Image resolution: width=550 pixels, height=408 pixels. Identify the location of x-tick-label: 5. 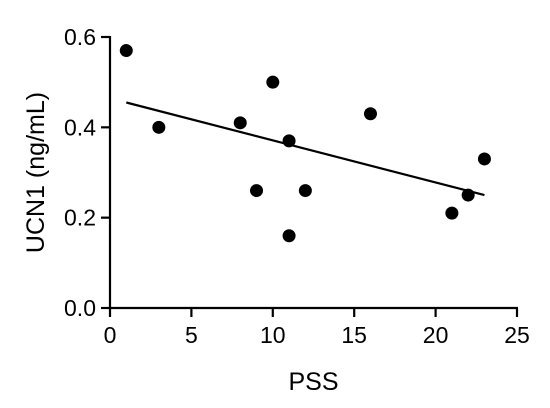
(191, 335).